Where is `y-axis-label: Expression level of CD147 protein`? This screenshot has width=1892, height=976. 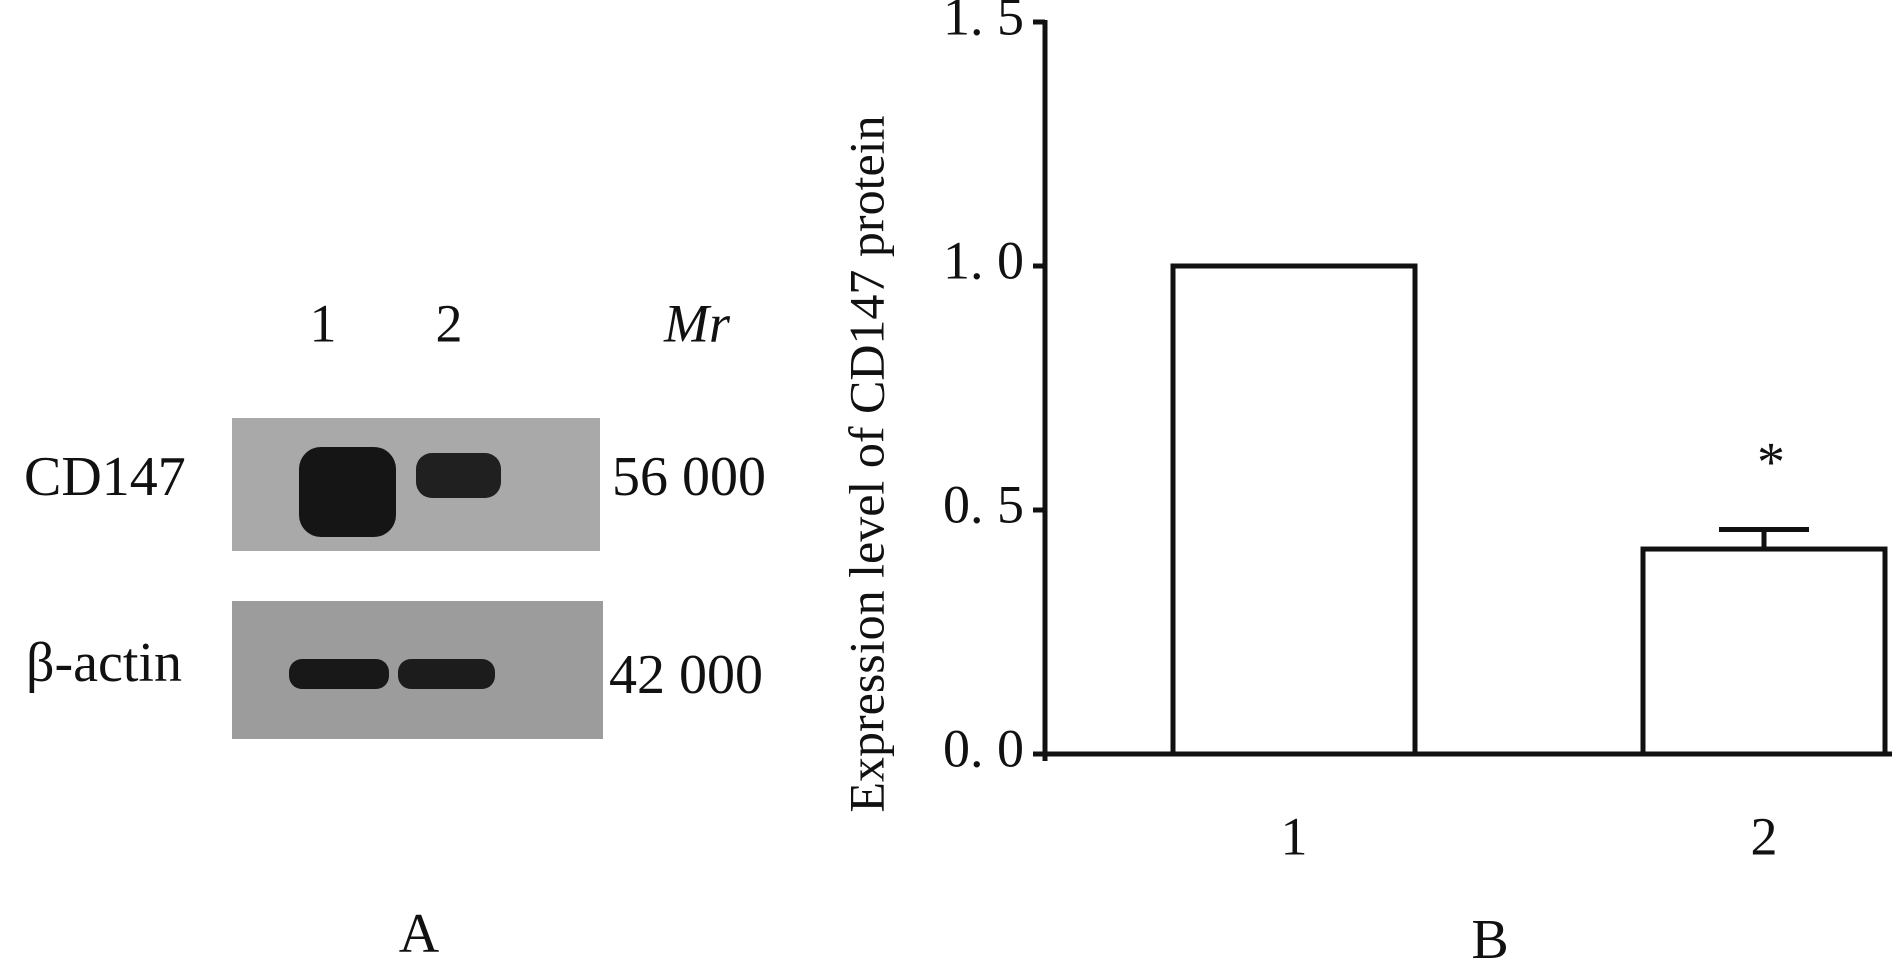
y-axis-label: Expression level of CD147 protein is located at coordinates (866, 463).